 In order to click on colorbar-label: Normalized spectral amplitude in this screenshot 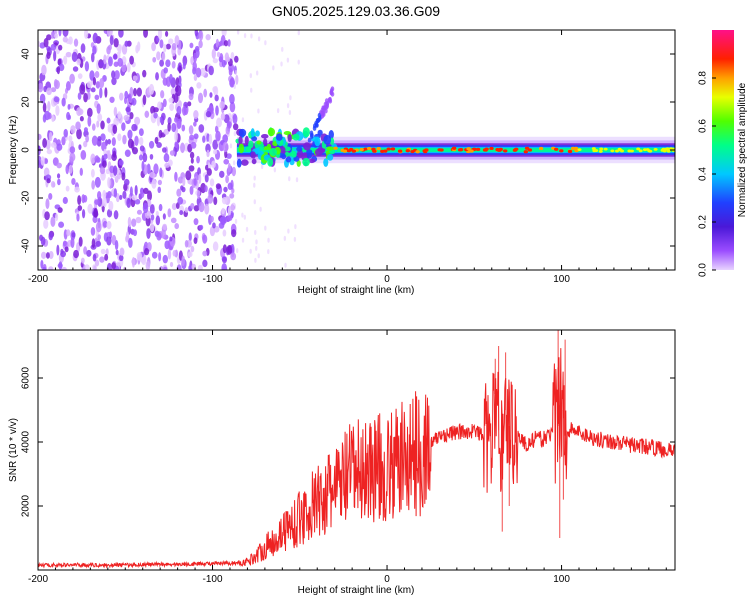, I will do `click(742, 149)`.